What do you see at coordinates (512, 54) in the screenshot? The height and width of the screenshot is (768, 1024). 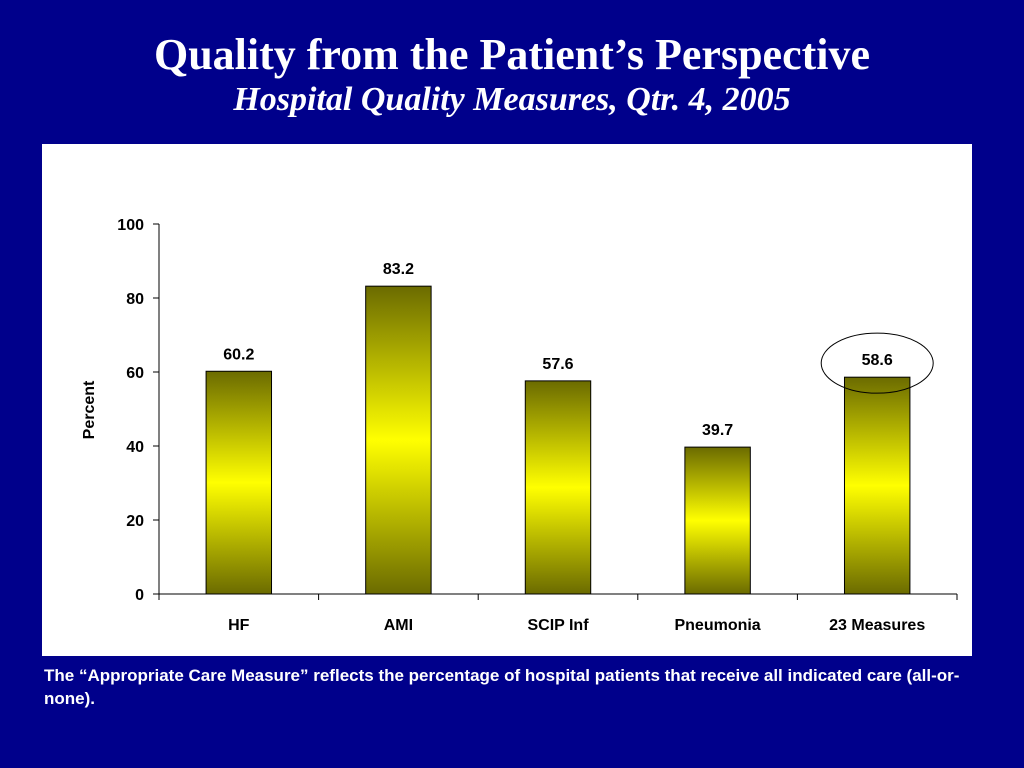 I see `slide-title: Quality from the Patient’s Perspective` at bounding box center [512, 54].